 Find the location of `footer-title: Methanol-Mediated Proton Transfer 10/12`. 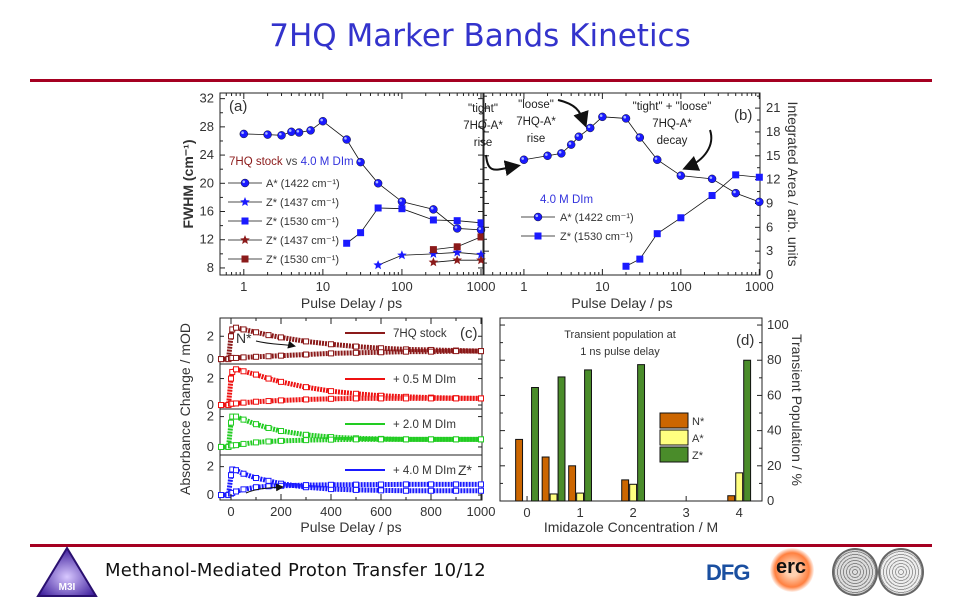

footer-title: Methanol-Mediated Proton Transfer 10/12 is located at coordinates (295, 570).